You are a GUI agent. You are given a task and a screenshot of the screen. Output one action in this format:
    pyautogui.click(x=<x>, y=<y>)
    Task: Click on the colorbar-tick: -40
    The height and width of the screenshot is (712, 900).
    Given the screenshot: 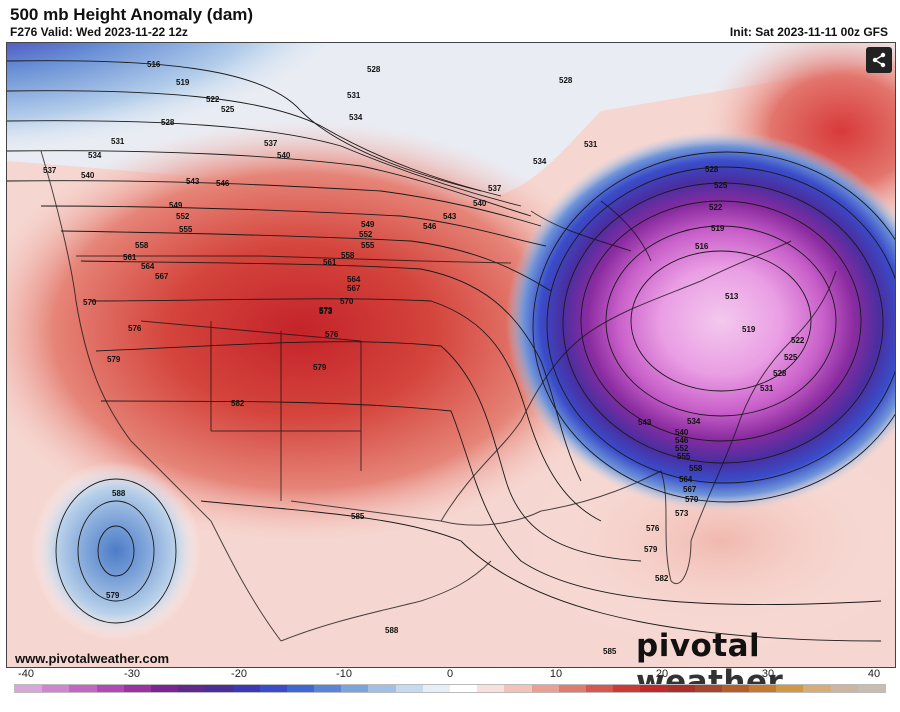 What is the action you would take?
    pyautogui.click(x=26, y=674)
    